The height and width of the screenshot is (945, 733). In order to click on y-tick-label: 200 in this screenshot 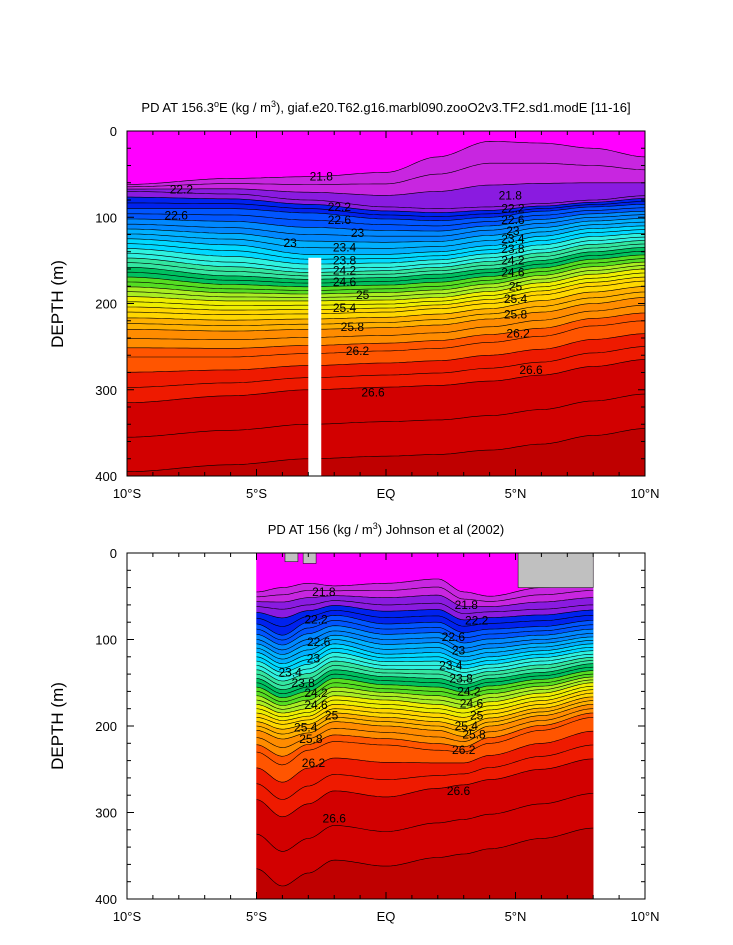, I will do `click(106, 726)`.